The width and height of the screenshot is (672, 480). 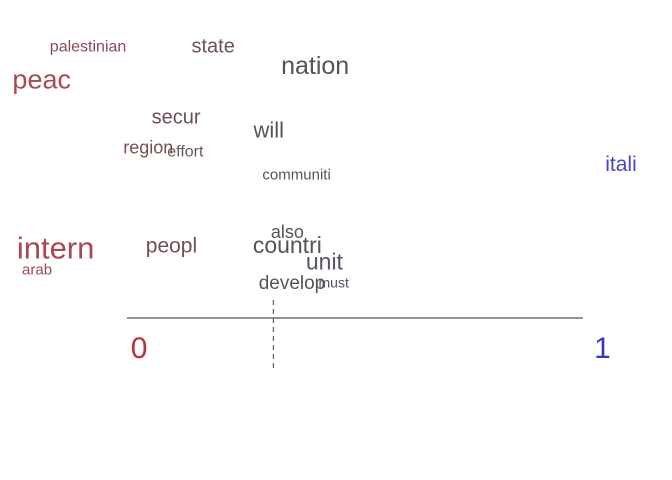 I want to click on word-point-nation: nation, so click(x=315, y=66).